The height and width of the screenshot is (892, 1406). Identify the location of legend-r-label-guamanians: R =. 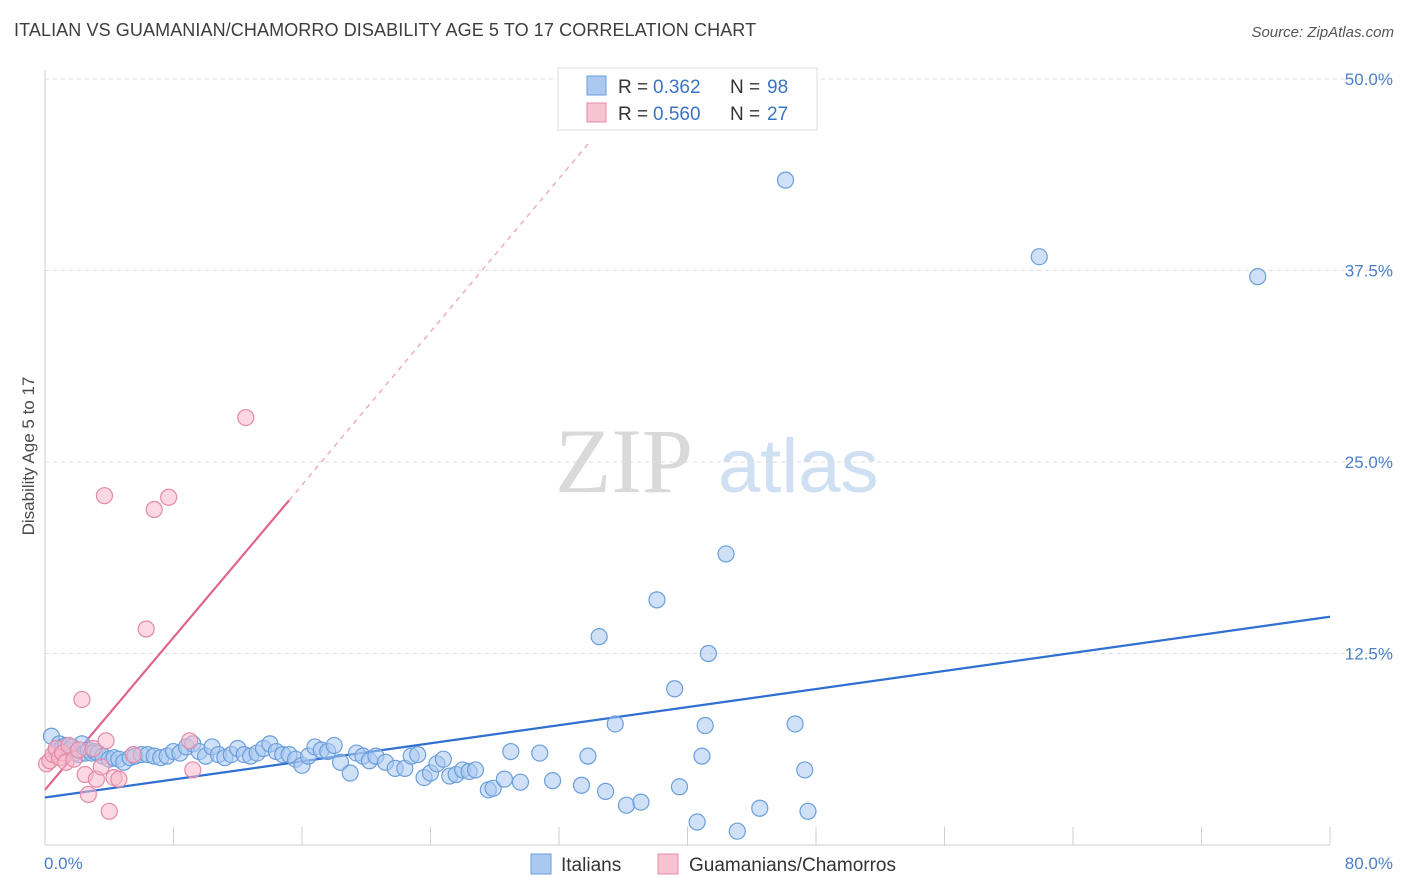
(633, 114).